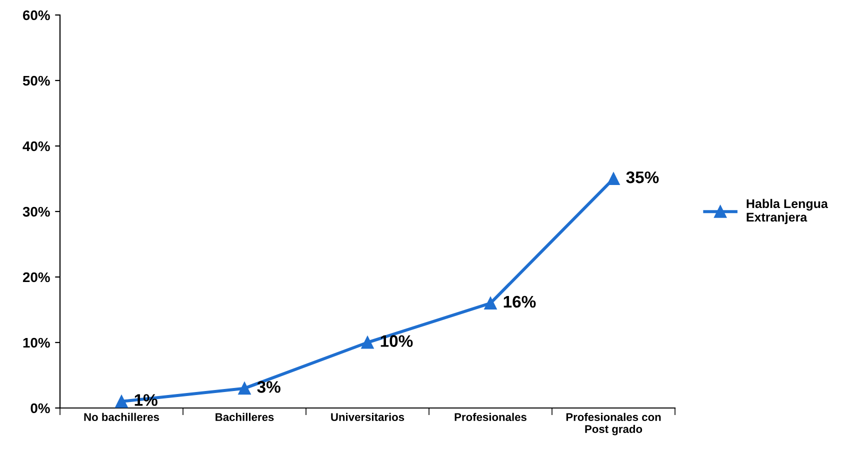 Image resolution: width=842 pixels, height=450 pixels. I want to click on legend-label: Habla Lengua Extranjera, so click(787, 211).